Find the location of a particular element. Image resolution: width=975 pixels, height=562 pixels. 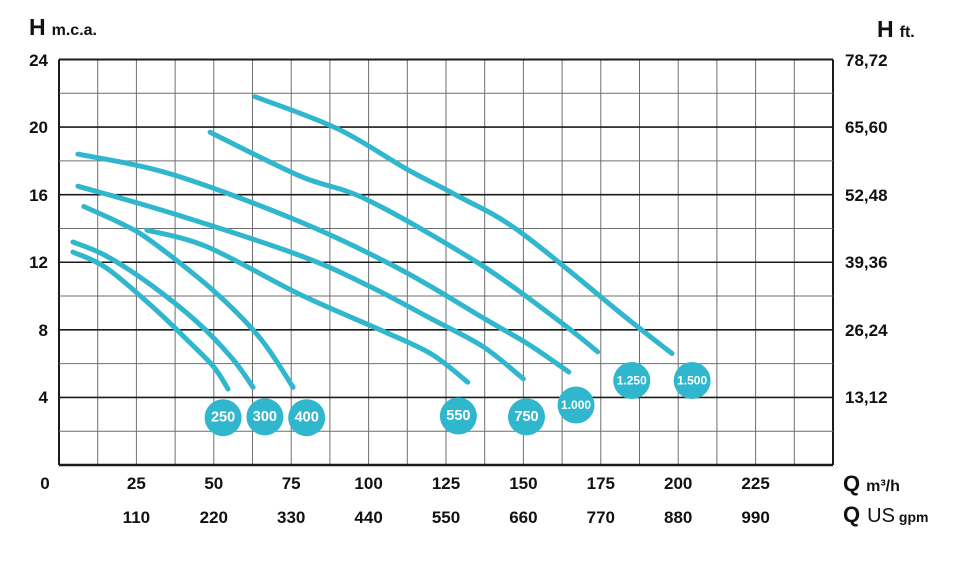

x-axis-usgpm-tick-990: 990 is located at coordinates (755, 517).